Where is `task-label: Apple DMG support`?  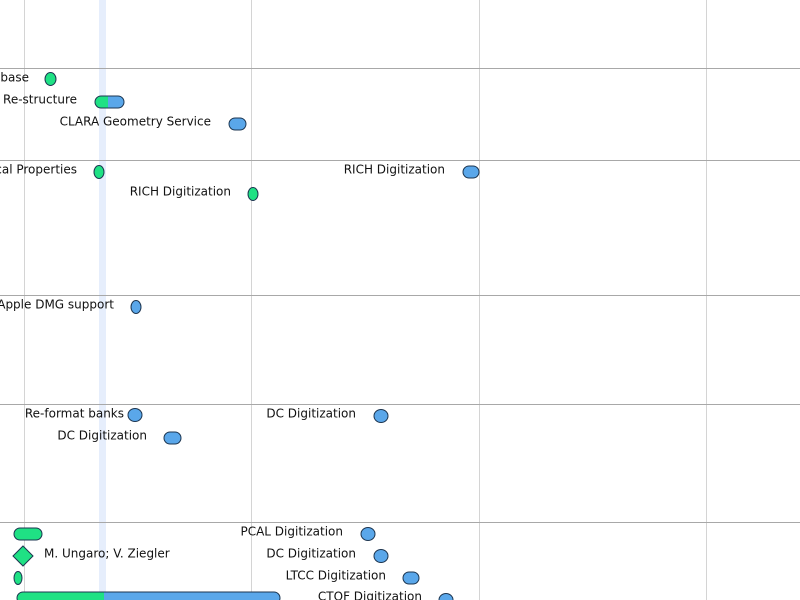
task-label: Apple DMG support is located at coordinates (57, 305).